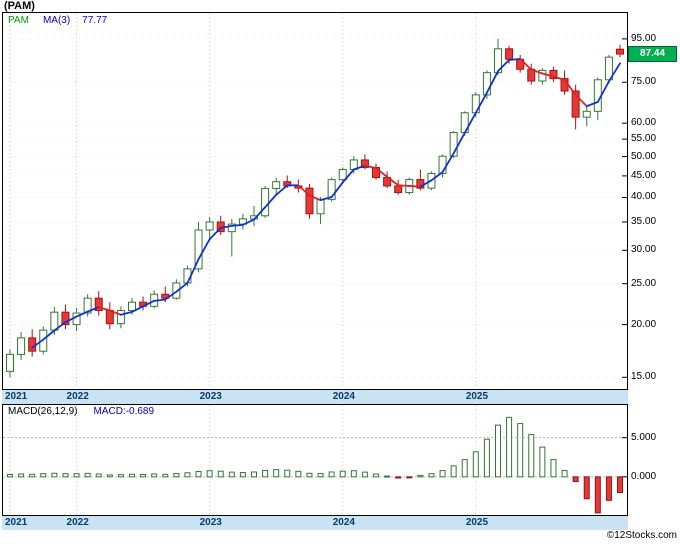 The width and height of the screenshot is (680, 546). I want to click on macd-legend: MACD(26,12,9) MACD:-0.689, so click(81, 411).